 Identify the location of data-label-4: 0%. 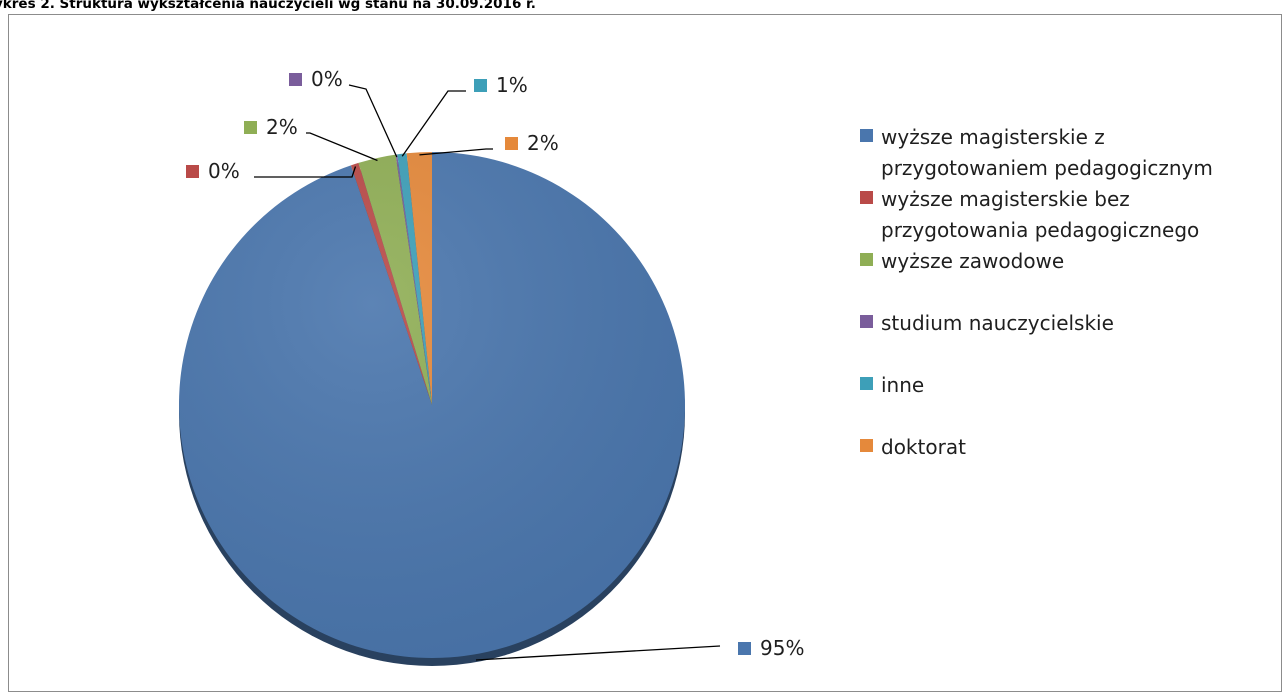
(316, 79).